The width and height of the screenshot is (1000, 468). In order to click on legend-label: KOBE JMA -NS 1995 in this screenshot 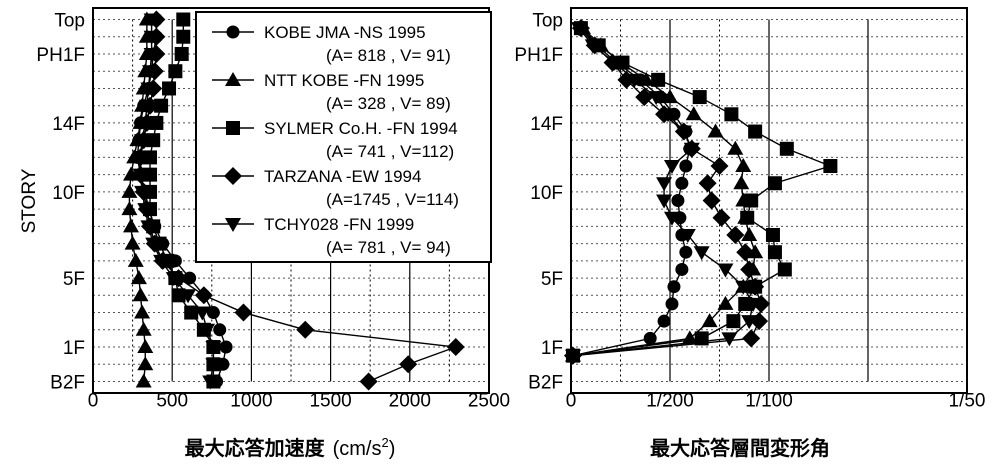, I will do `click(345, 32)`.